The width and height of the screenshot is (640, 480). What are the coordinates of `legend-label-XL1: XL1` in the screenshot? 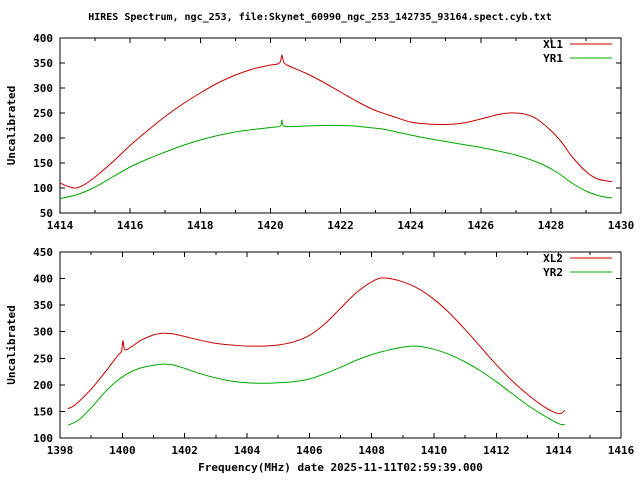 It's located at (553, 44).